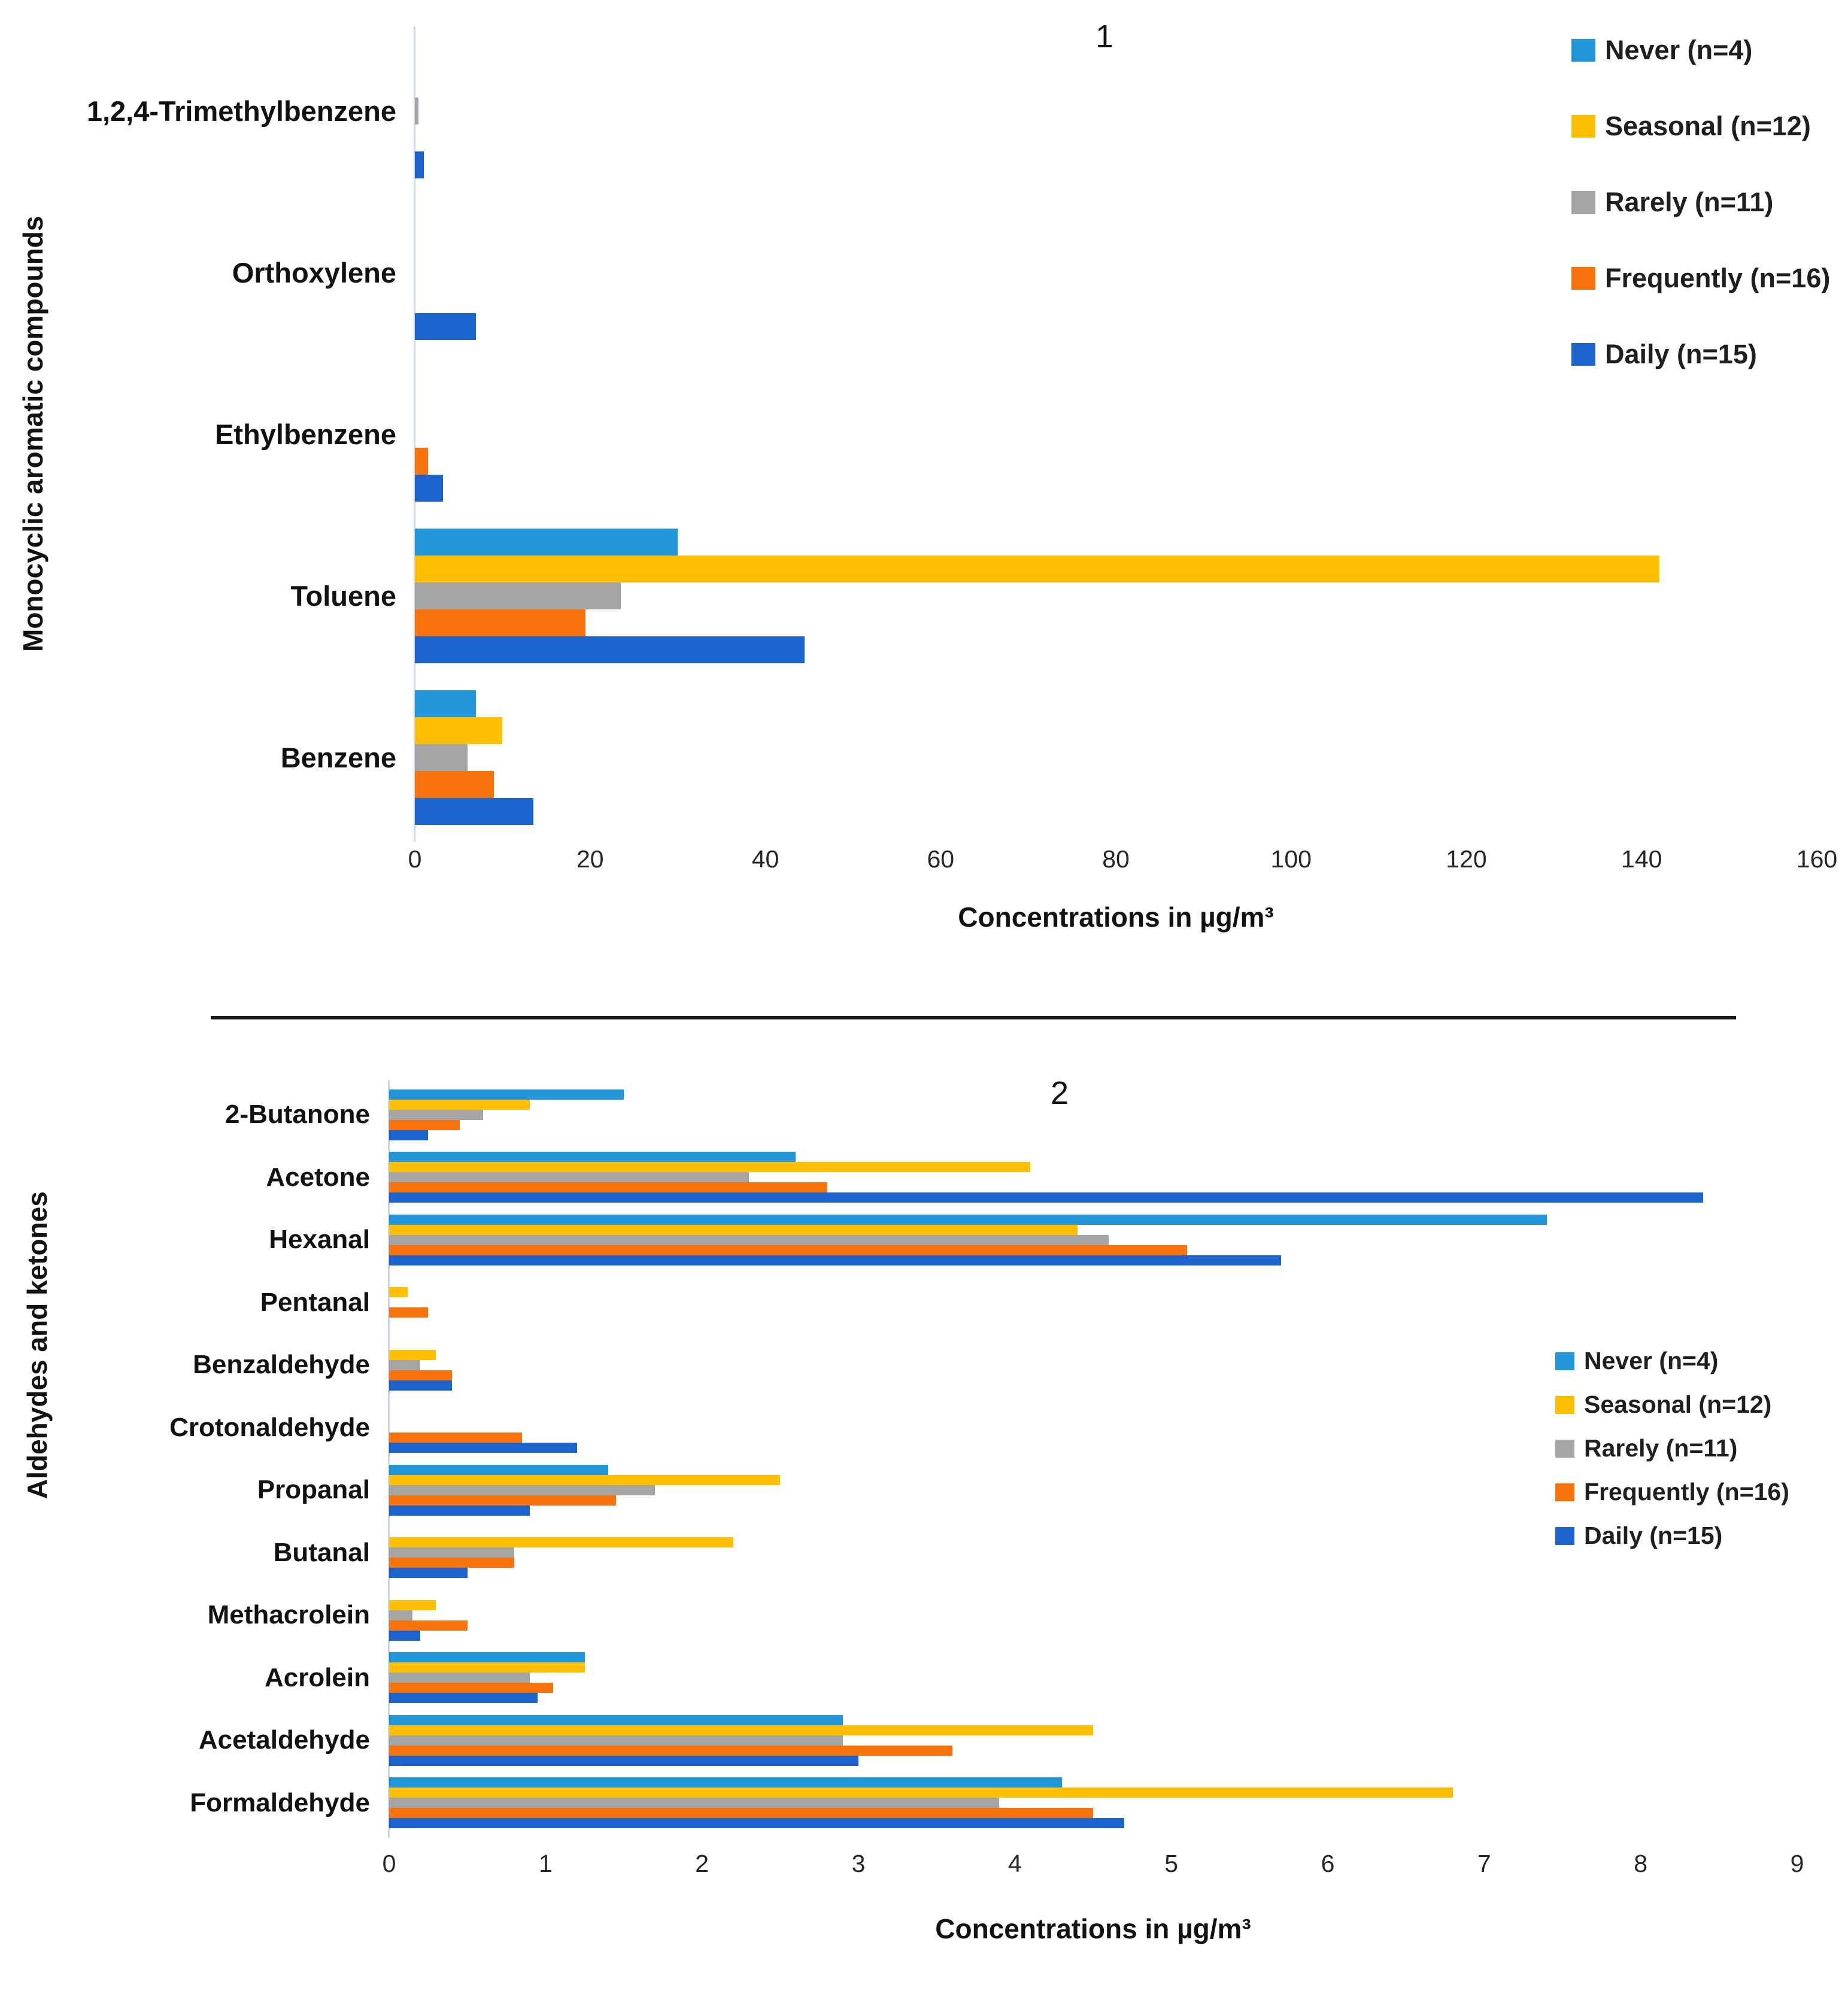  I want to click on bar-group-2-Butanone, so click(1093, 1115).